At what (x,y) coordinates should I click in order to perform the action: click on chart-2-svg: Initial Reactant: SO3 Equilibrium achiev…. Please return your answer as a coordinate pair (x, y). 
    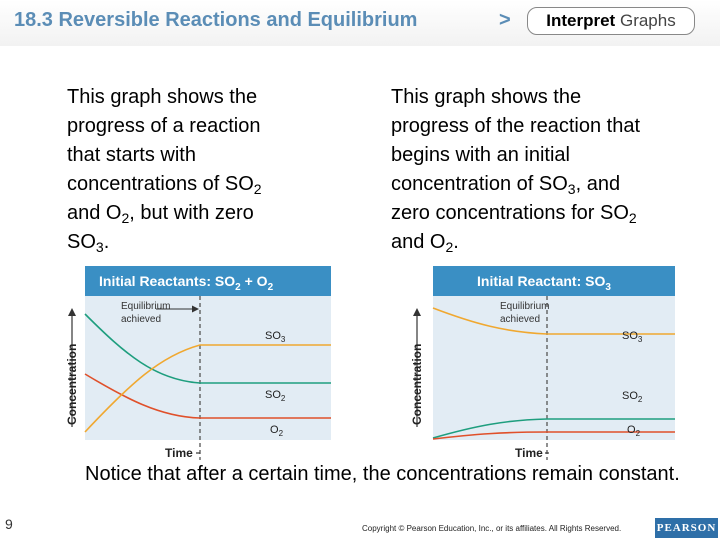
    Looking at the image, I should click on (542, 363).